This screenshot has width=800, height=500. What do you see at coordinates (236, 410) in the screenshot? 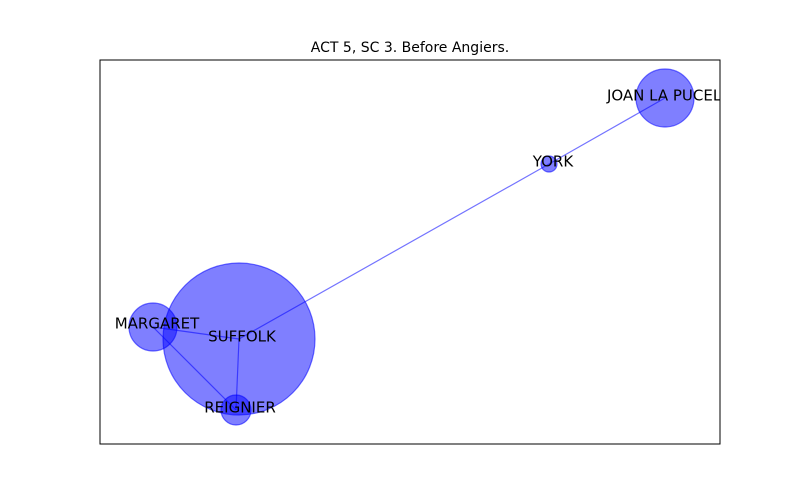
I see `node-reignier` at bounding box center [236, 410].